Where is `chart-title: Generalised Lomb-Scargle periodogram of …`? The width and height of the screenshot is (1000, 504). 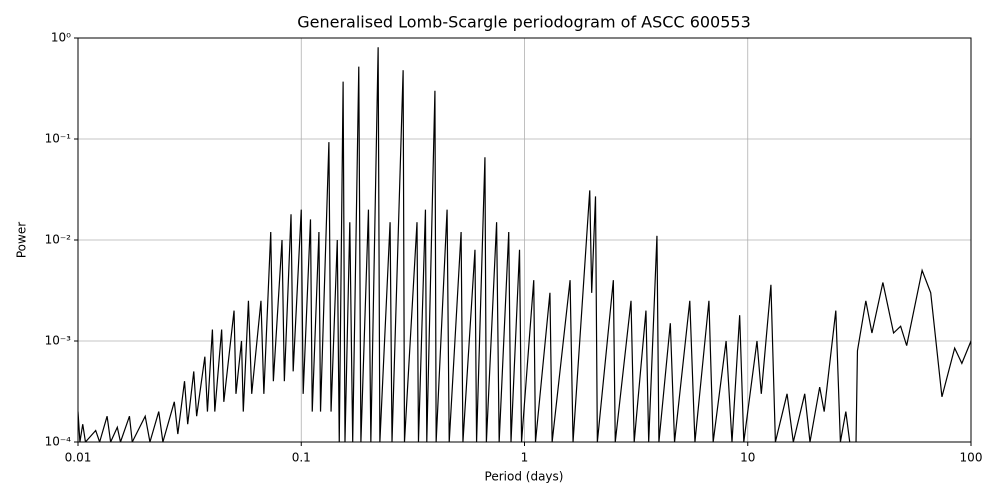
chart-title: Generalised Lomb-Scargle periodogram of … is located at coordinates (524, 22).